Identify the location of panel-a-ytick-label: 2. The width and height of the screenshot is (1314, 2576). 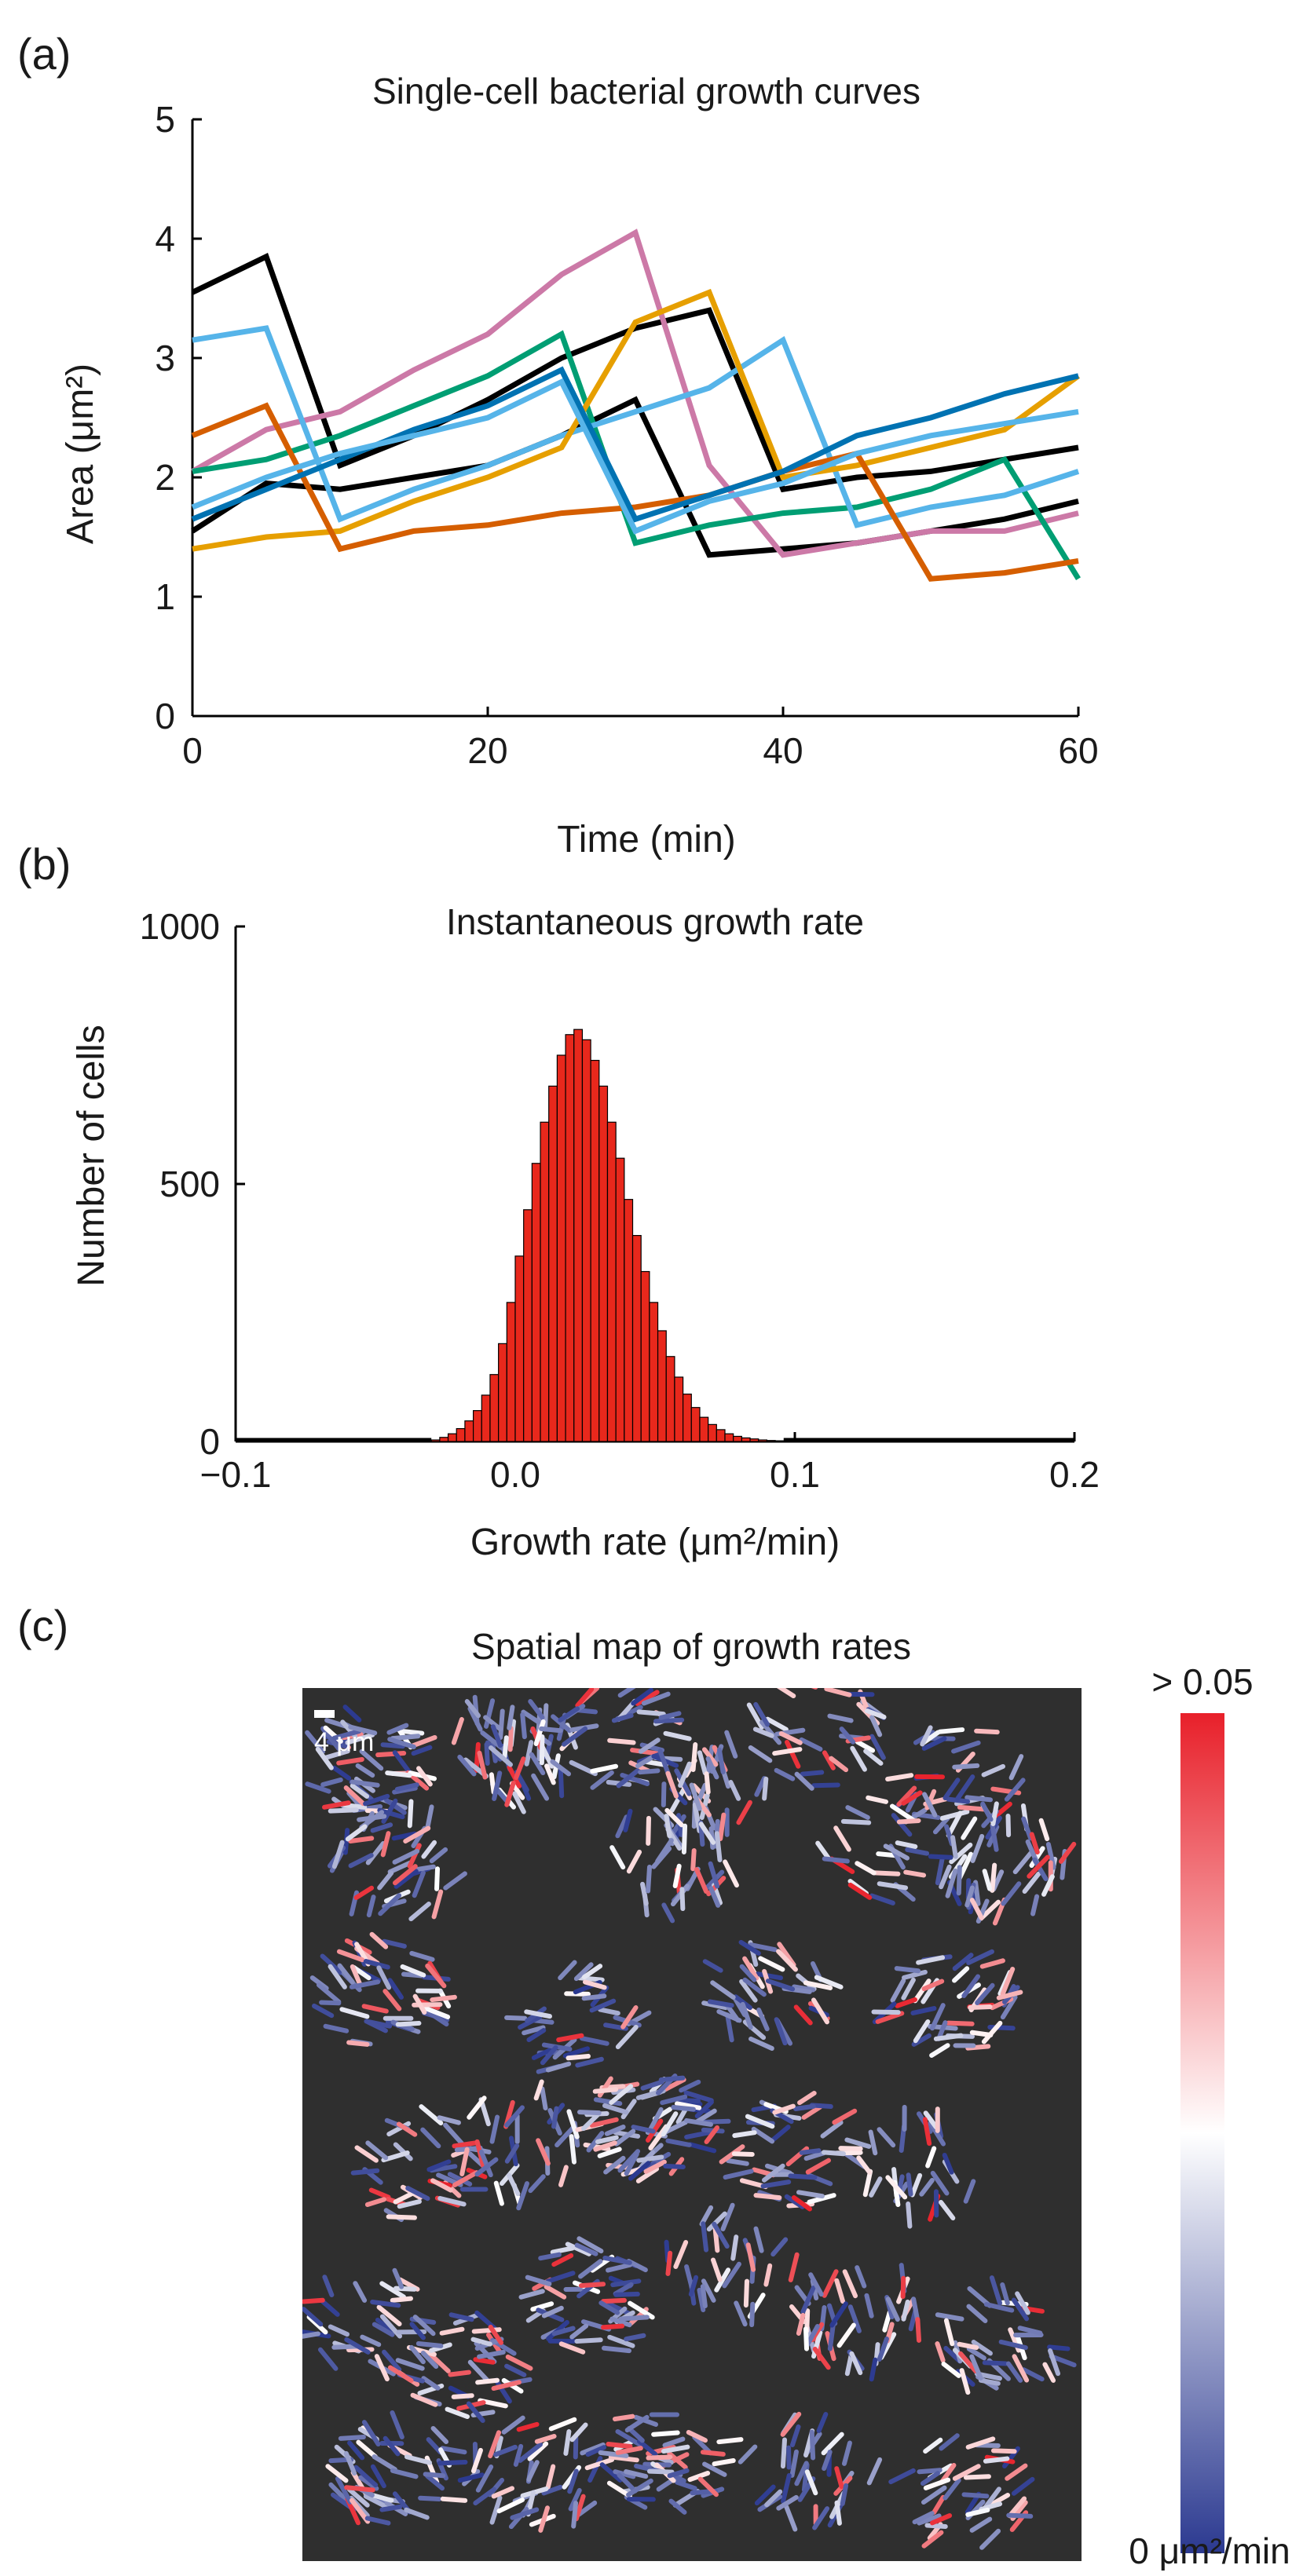
(165, 477).